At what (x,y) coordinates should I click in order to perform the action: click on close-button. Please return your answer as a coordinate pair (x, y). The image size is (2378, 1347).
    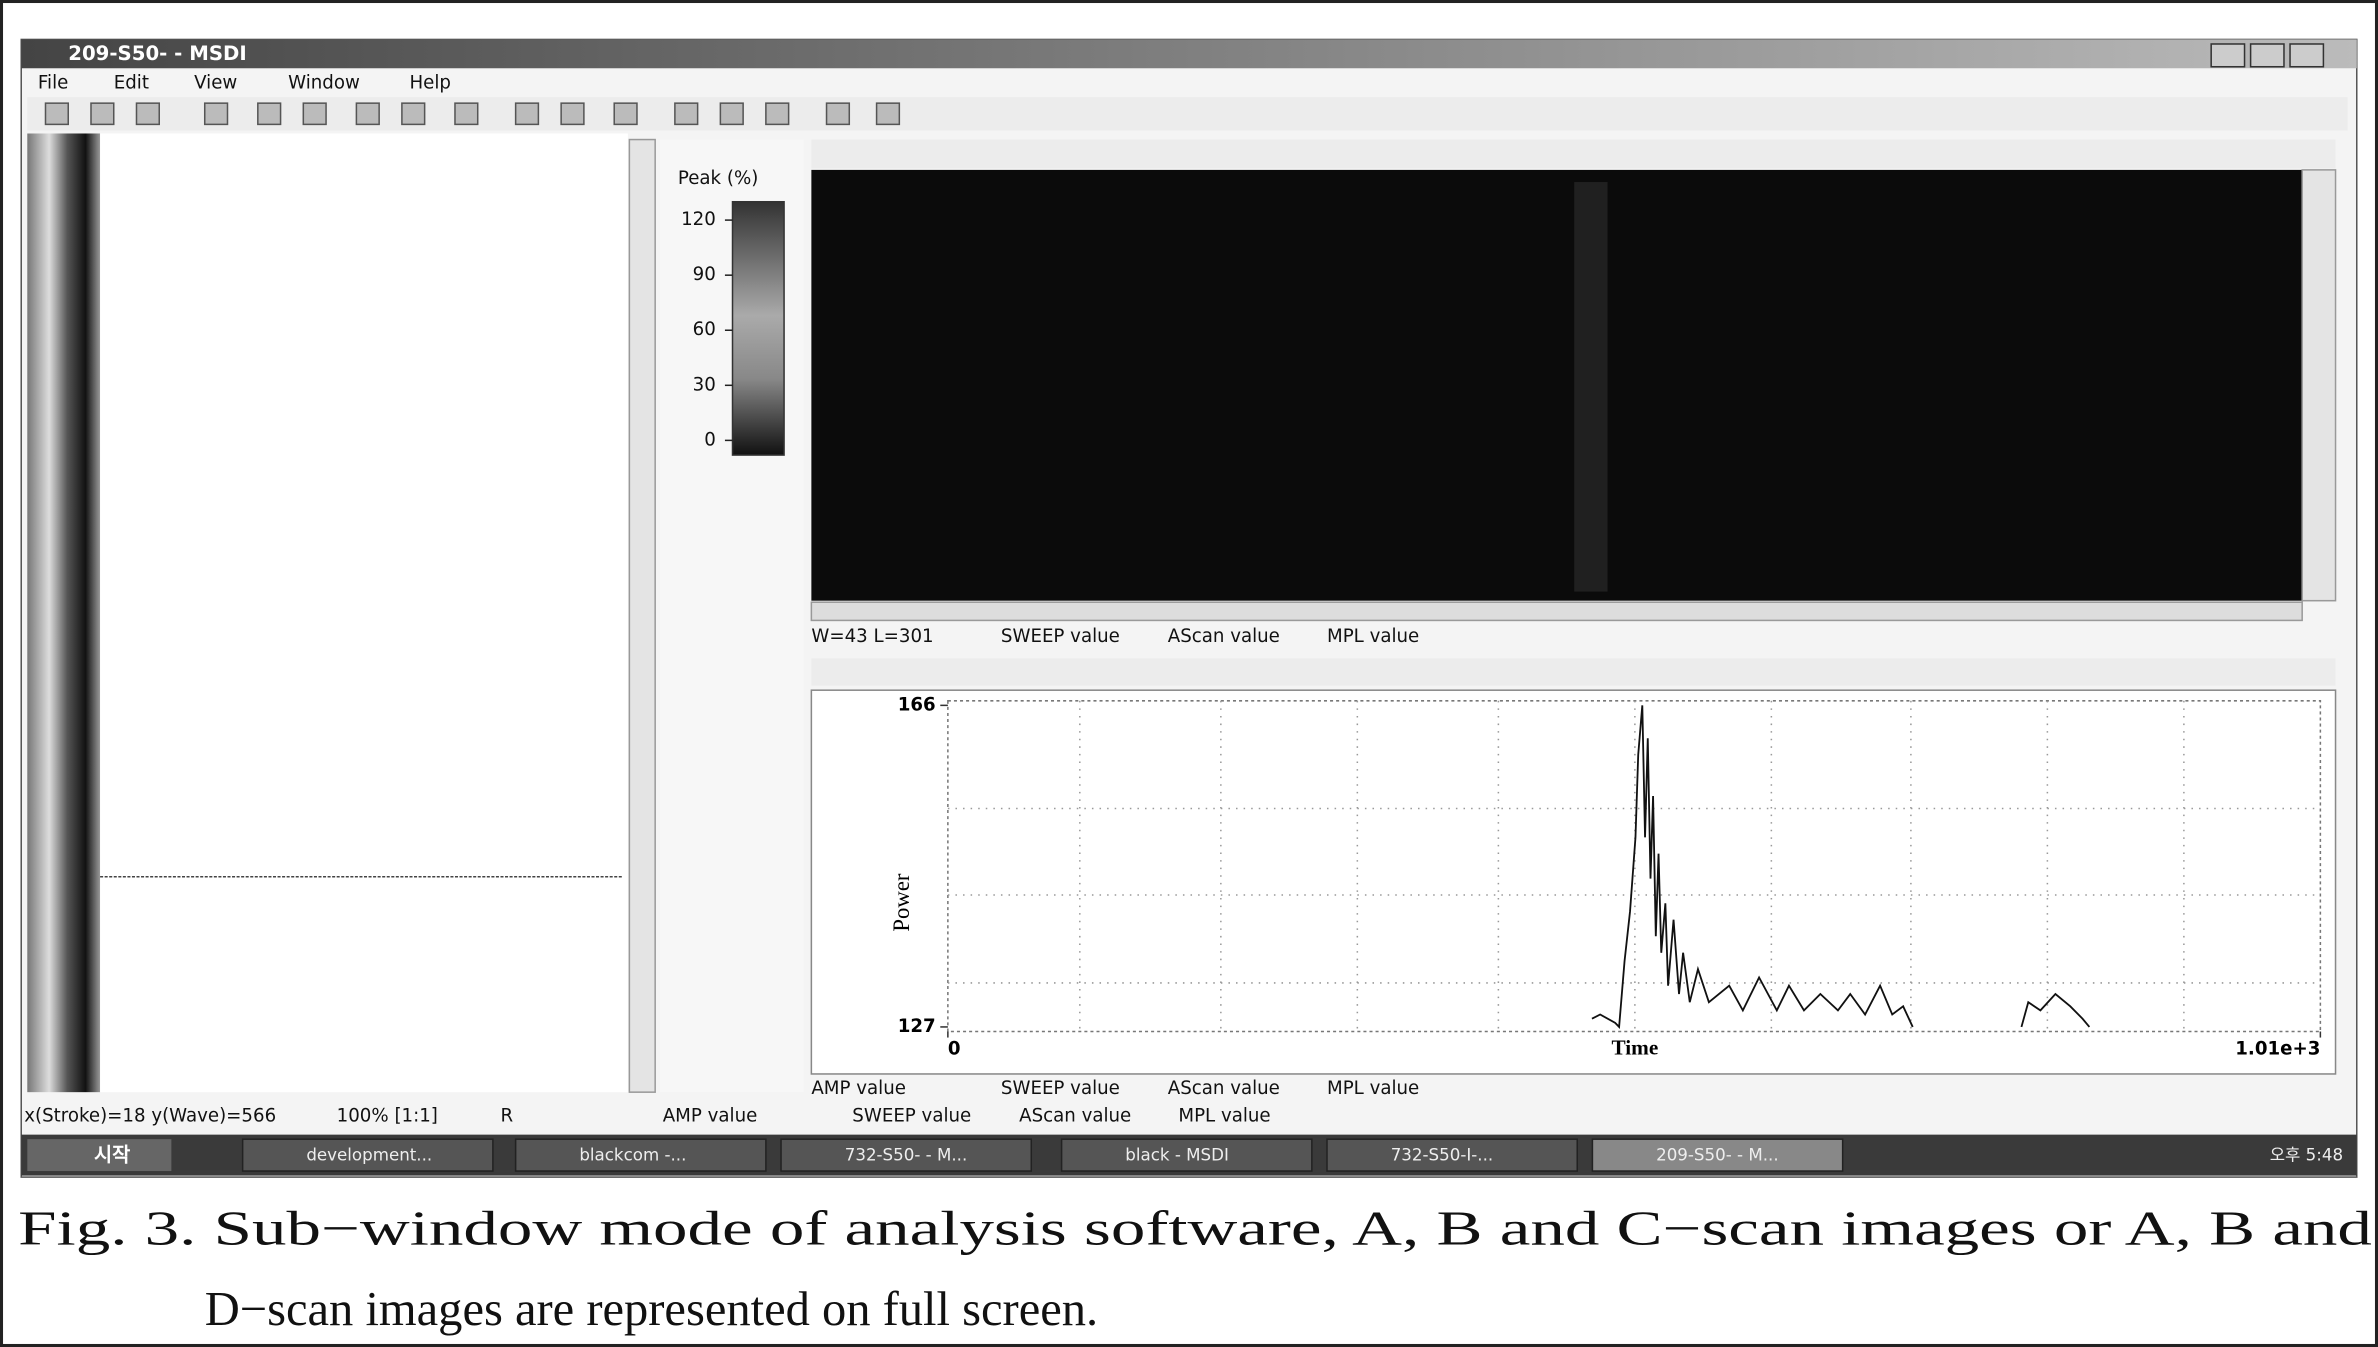
    Looking at the image, I should click on (2307, 55).